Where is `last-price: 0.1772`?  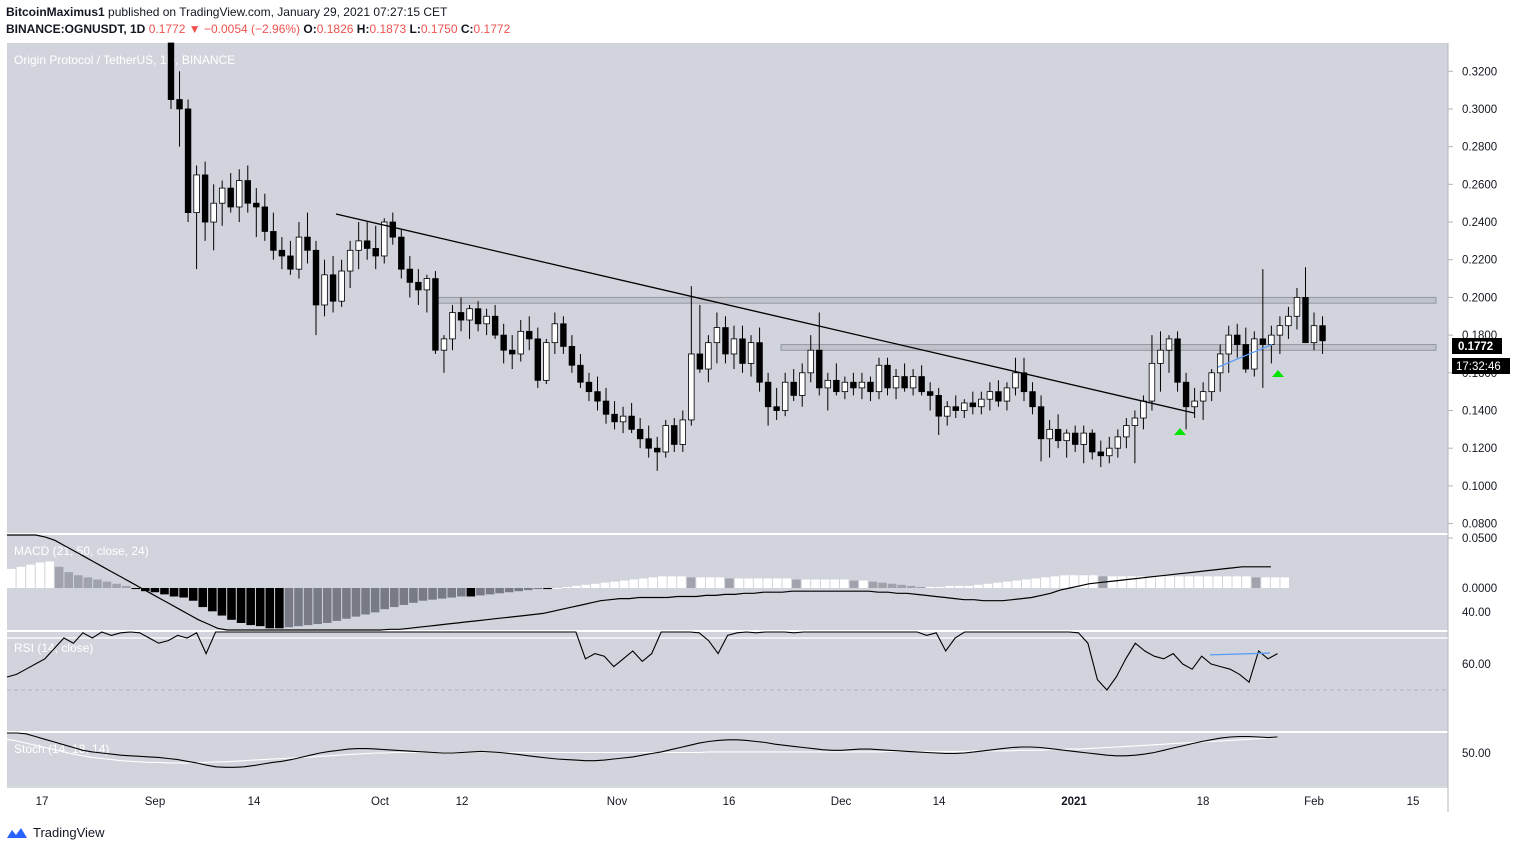 last-price: 0.1772 is located at coordinates (167, 29).